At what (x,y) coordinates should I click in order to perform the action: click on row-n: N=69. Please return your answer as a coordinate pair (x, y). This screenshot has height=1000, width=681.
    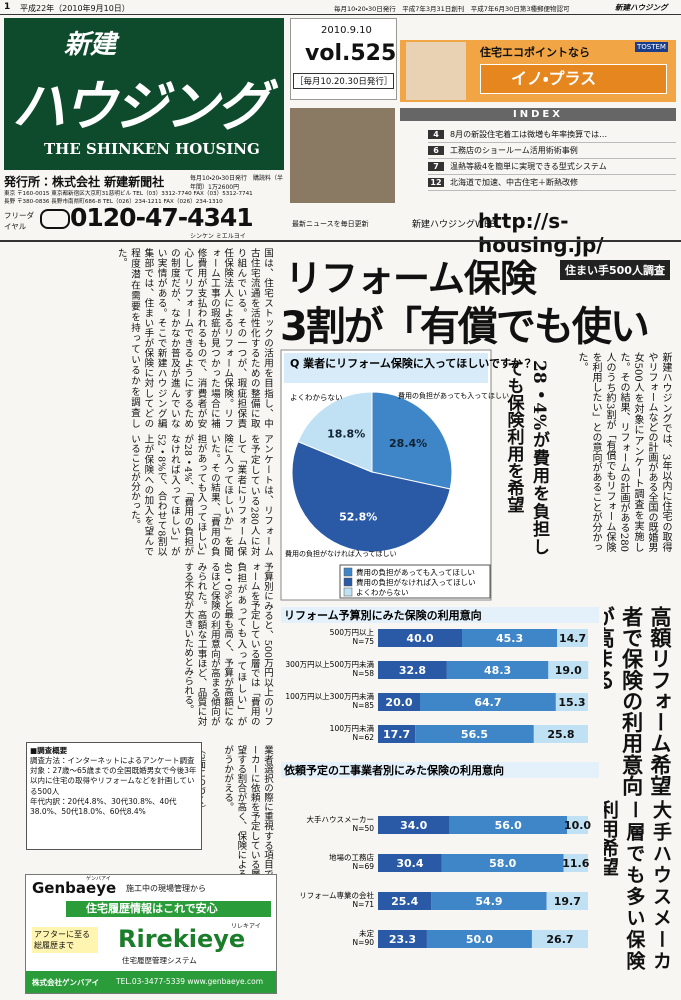
    Looking at the image, I should click on (364, 866).